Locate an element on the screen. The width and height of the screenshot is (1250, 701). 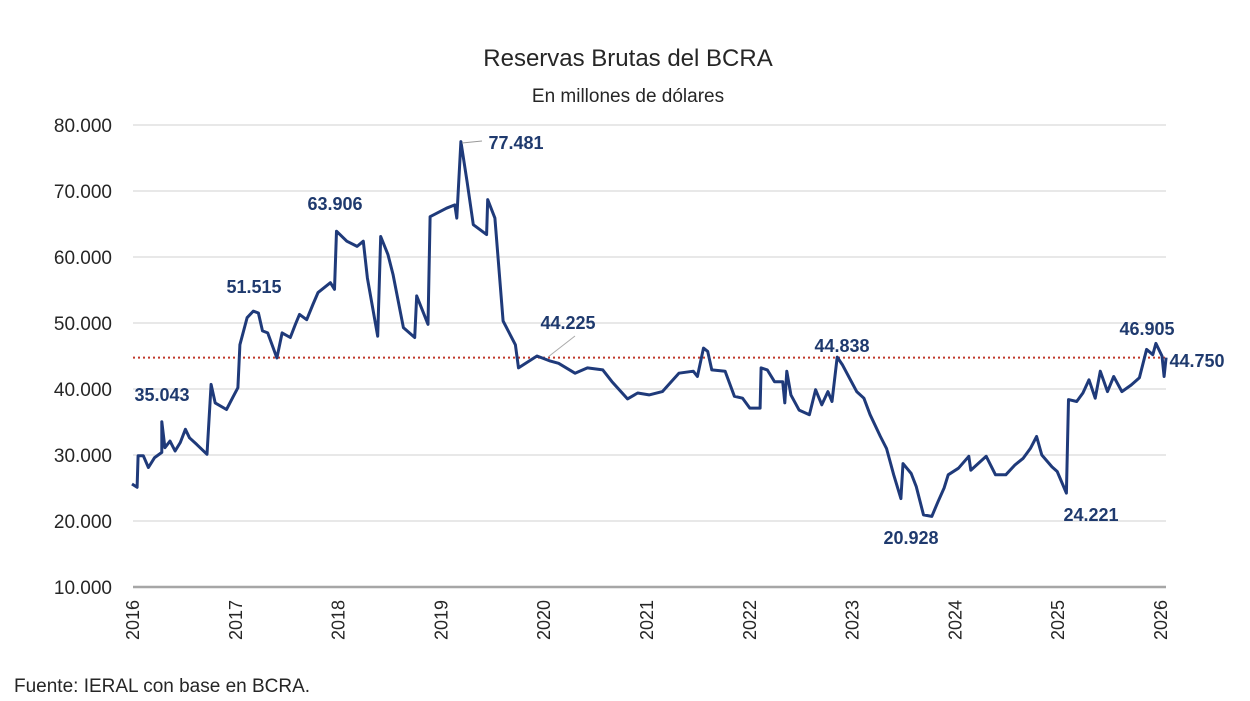
data-label-20928: 20.928 is located at coordinates (910, 538).